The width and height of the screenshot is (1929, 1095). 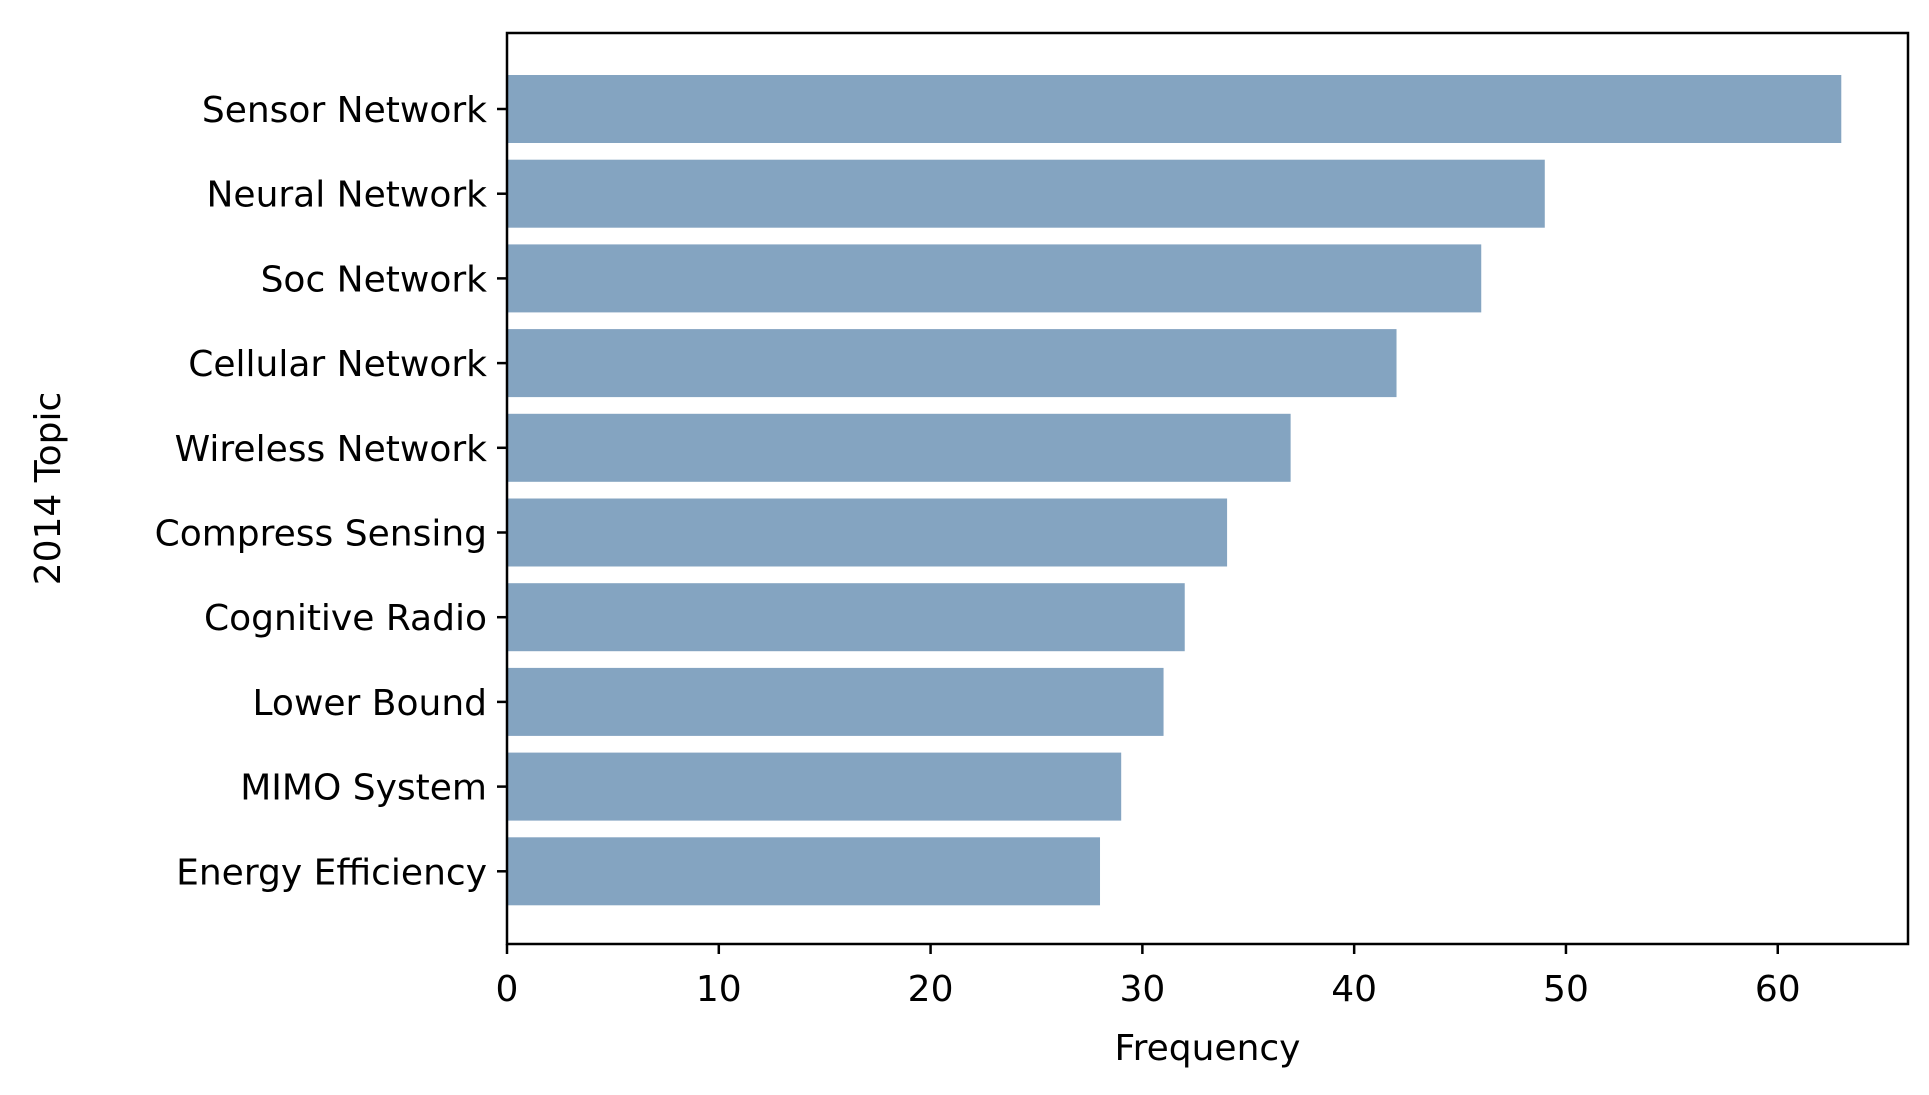 What do you see at coordinates (370, 703) in the screenshot?
I see `y-tick-label: Lower Bound` at bounding box center [370, 703].